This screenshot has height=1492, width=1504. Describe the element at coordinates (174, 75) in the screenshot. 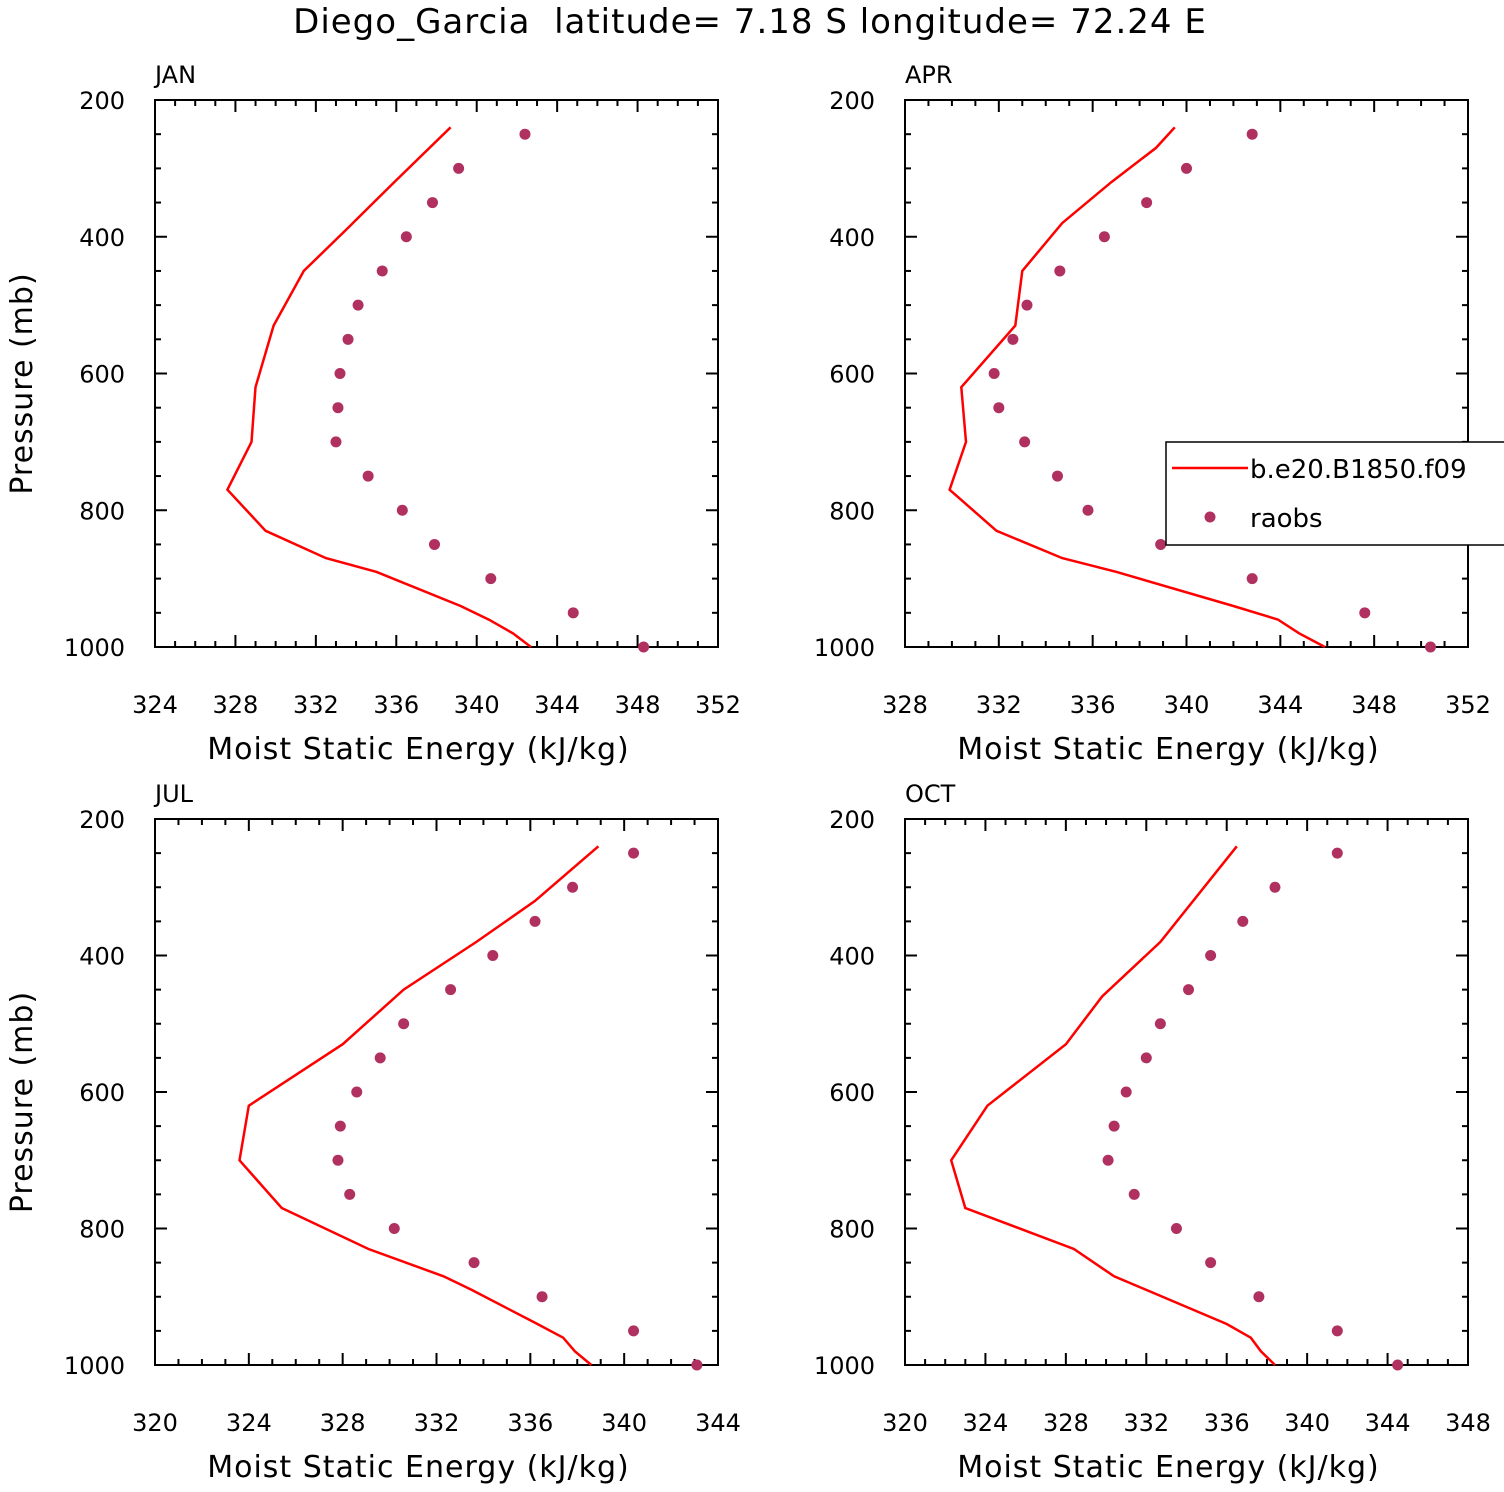

I see `panel-title: JAN` at that location.